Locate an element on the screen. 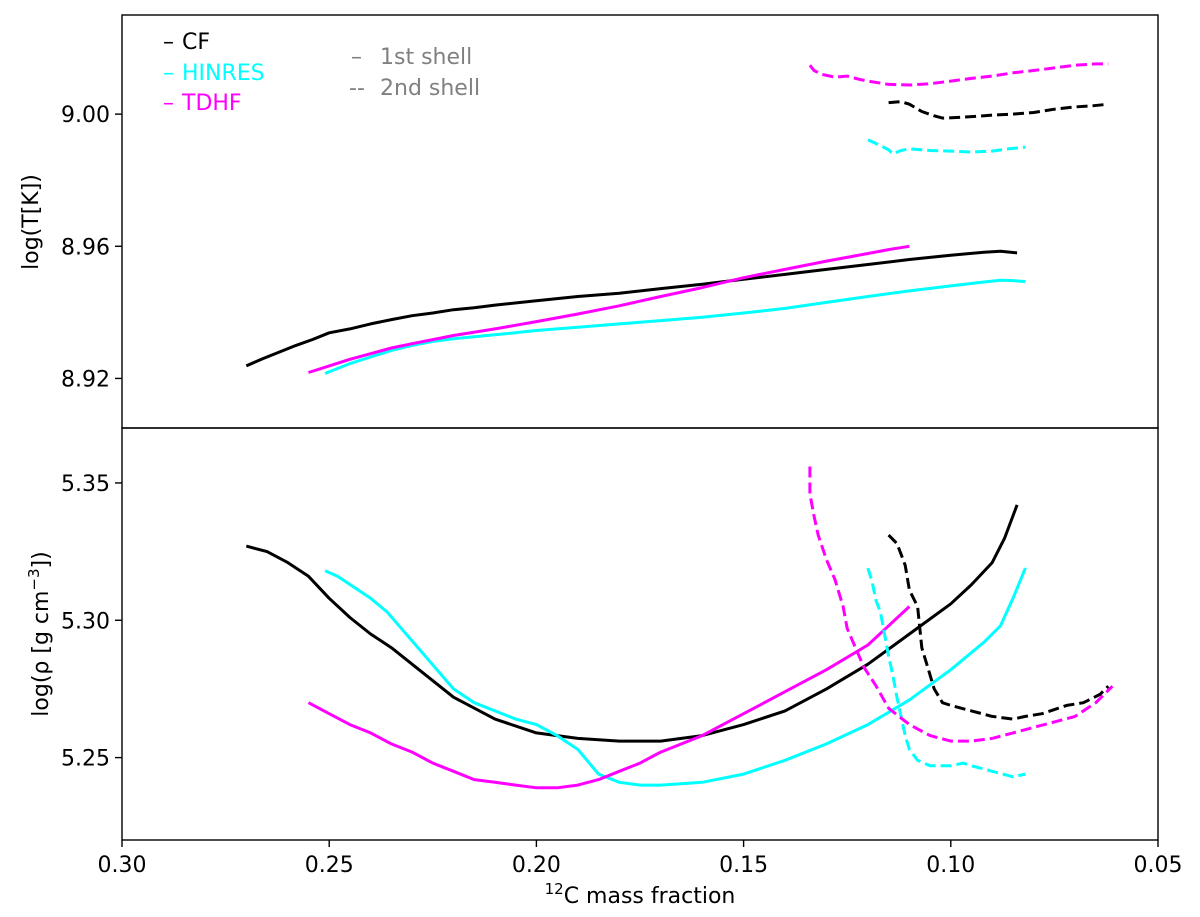  top-panel-yticks: 8.92 8.96 9.00 is located at coordinates (91, 247).